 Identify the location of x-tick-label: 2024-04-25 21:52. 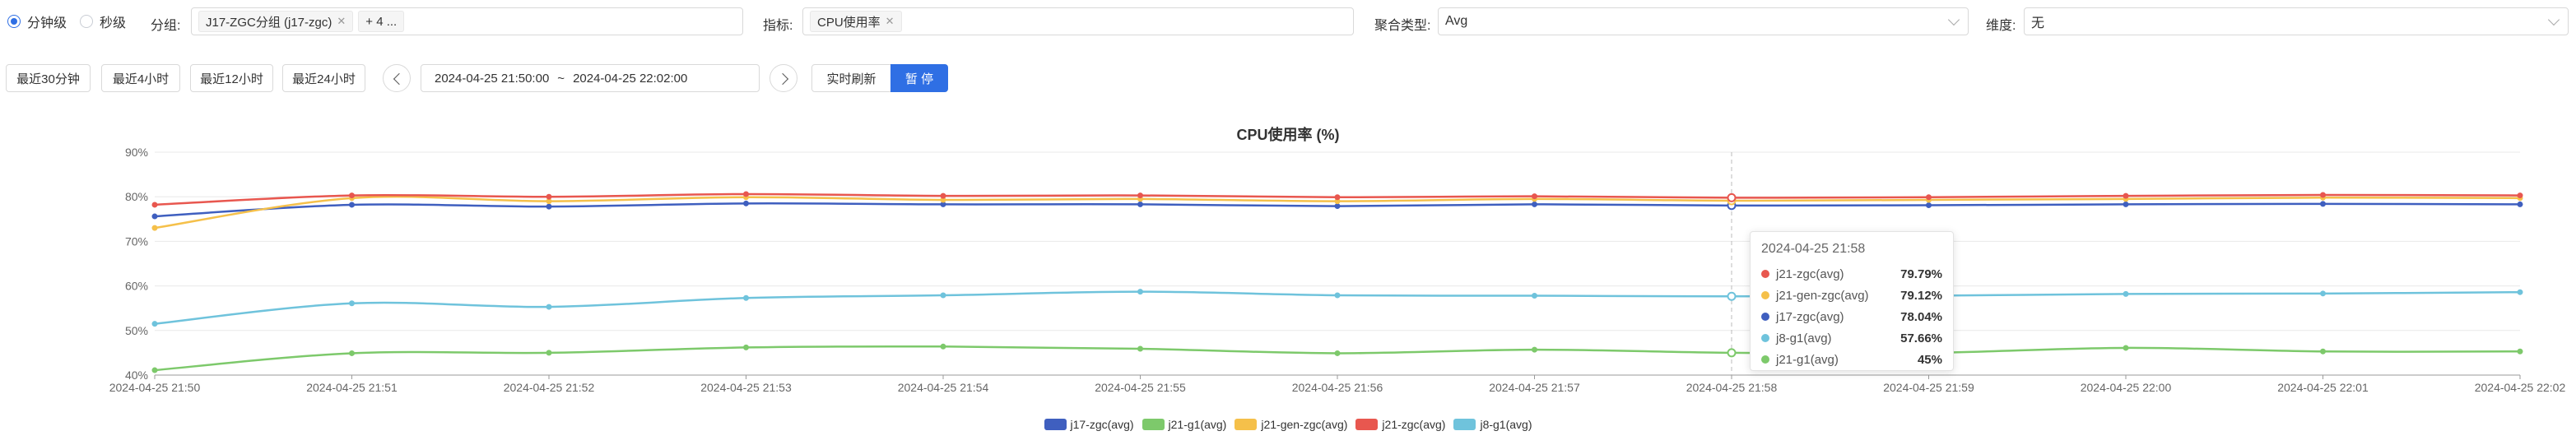
(549, 387).